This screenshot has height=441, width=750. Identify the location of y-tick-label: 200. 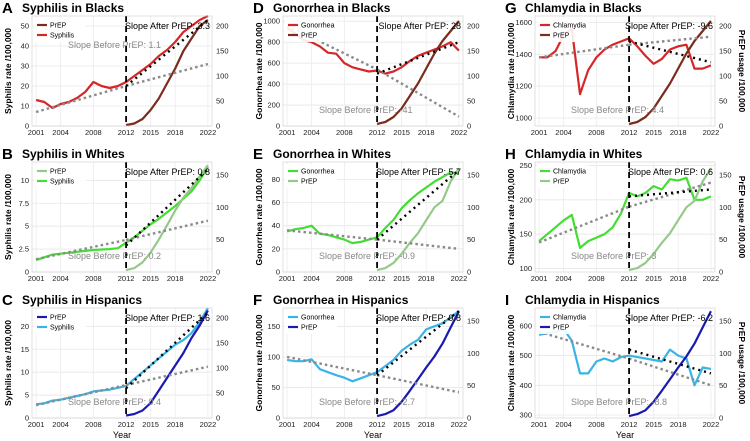
(273, 105).